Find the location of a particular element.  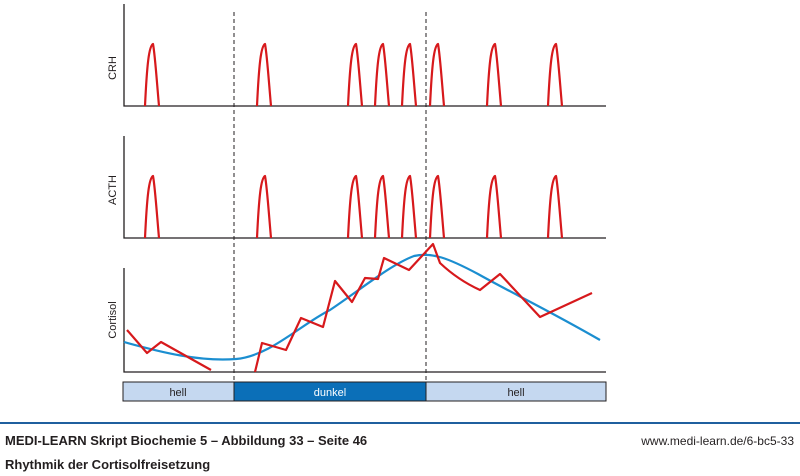

light-label-2: hell is located at coordinates (515, 393).